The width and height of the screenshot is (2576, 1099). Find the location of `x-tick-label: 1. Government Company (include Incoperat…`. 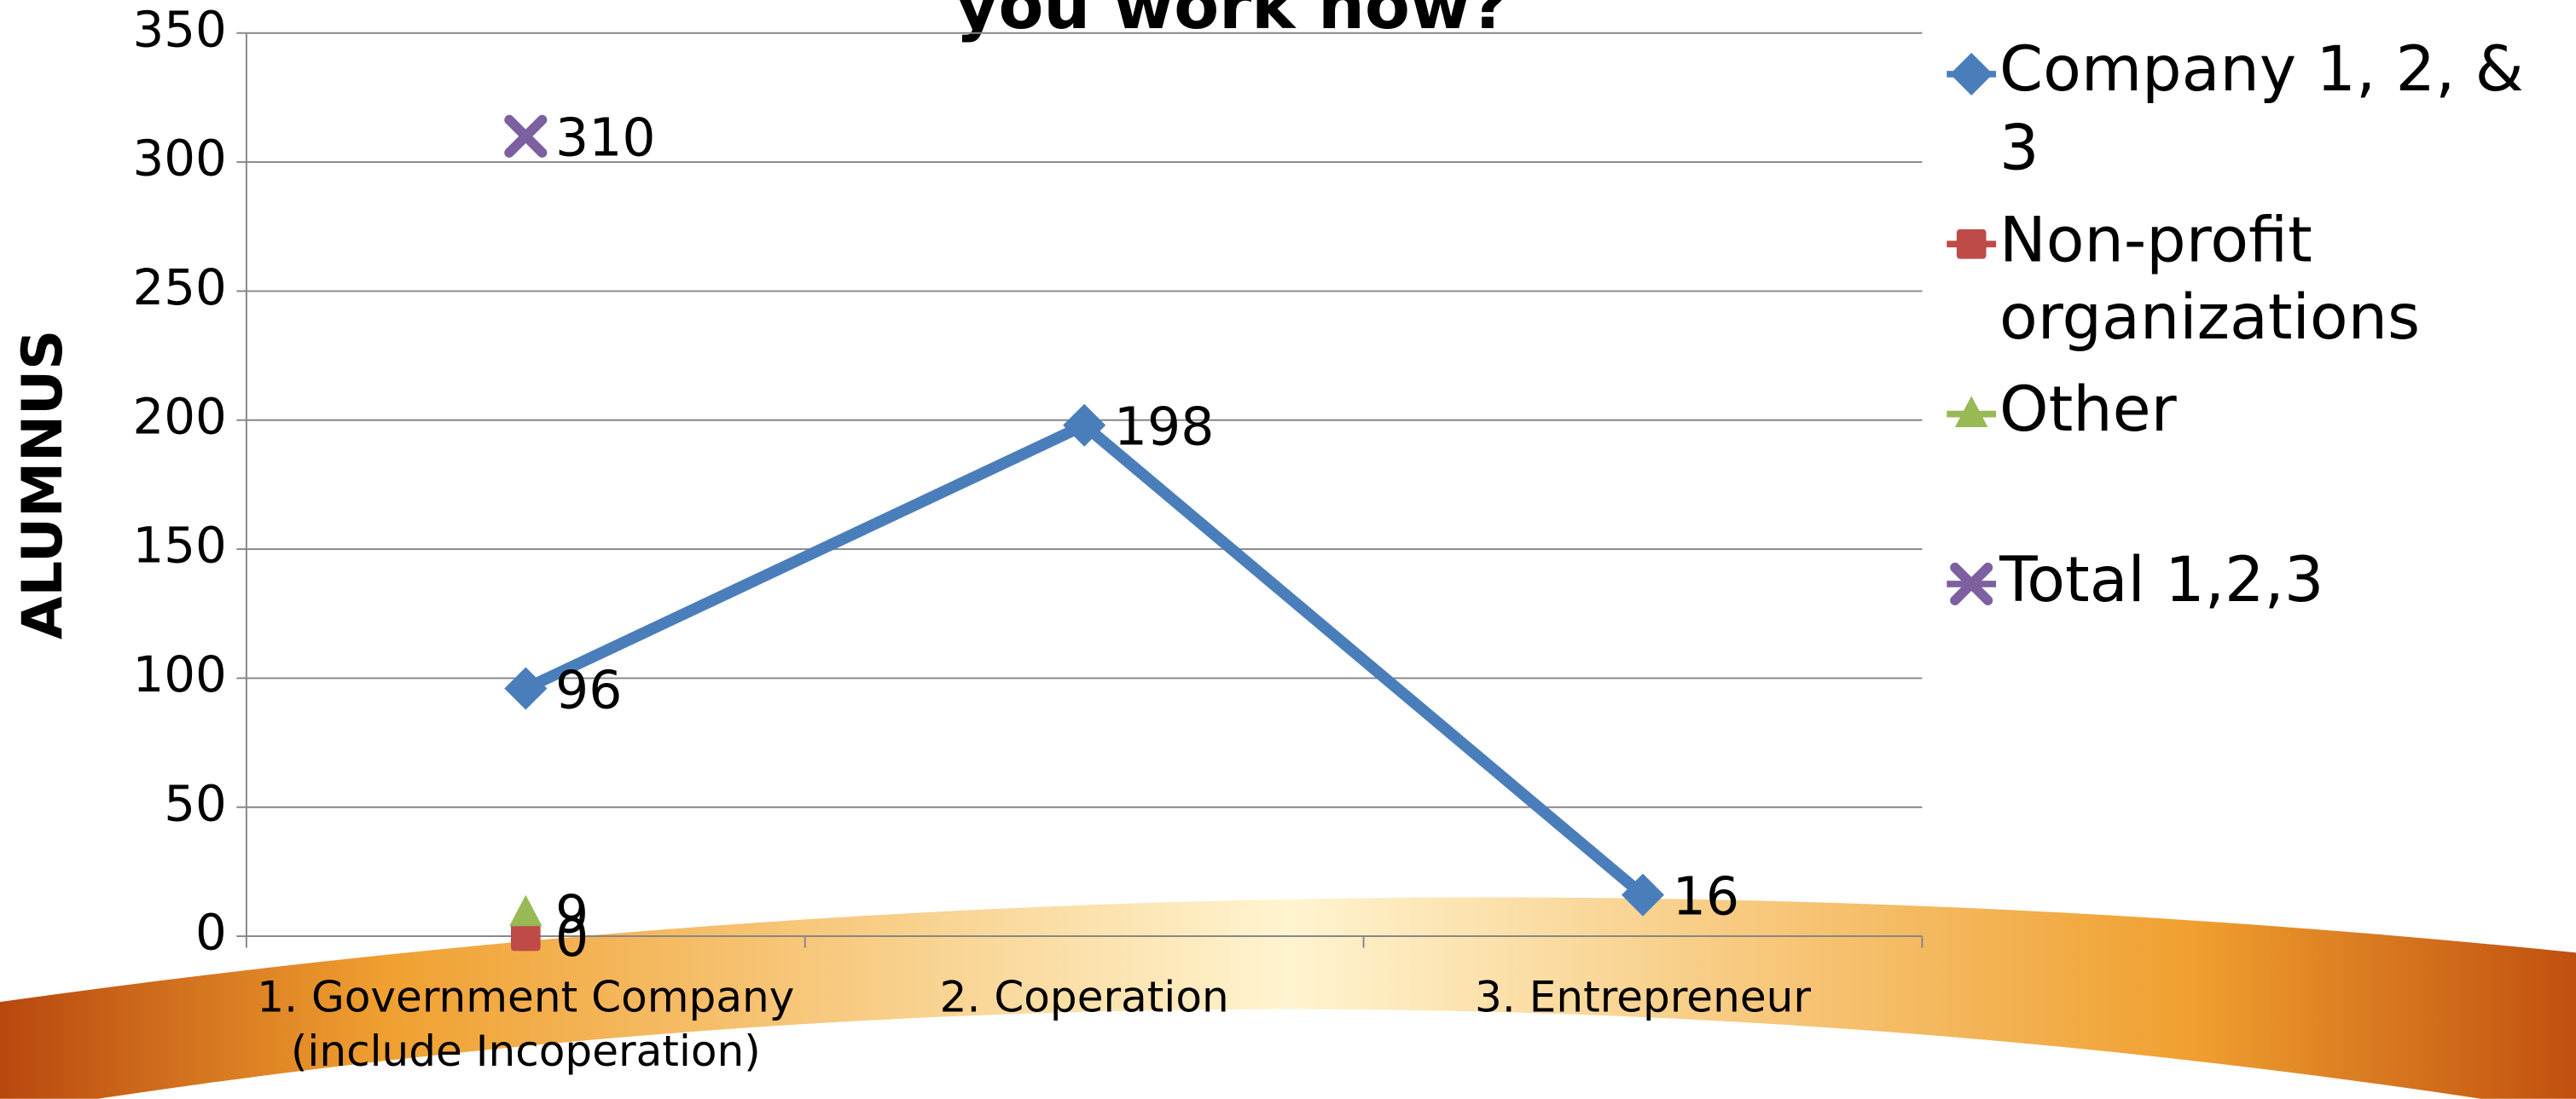

x-tick-label: 1. Government Company (include Incoperat… is located at coordinates (526, 1025).